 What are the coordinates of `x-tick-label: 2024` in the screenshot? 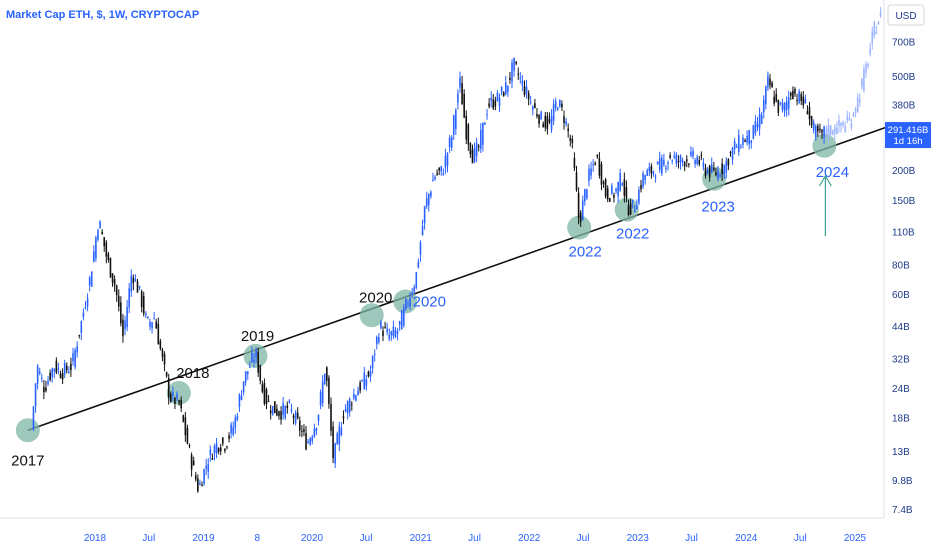 It's located at (746, 538).